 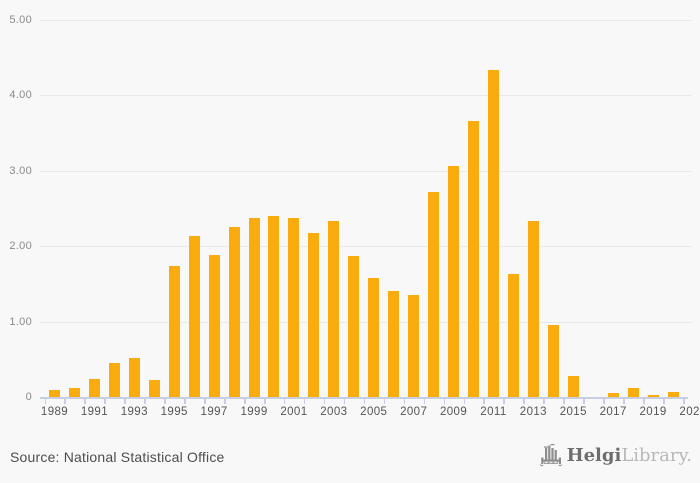 What do you see at coordinates (214, 326) in the screenshot?
I see `bar-1997` at bounding box center [214, 326].